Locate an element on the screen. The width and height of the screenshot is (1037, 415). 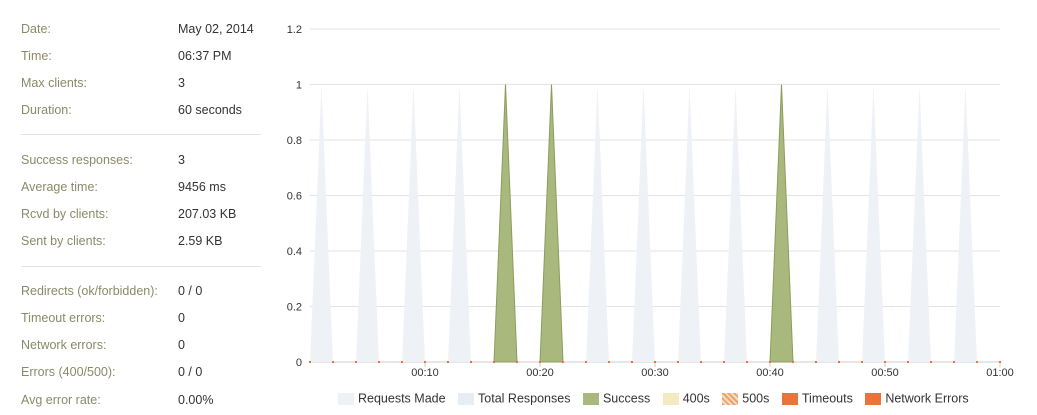
y-tick-label: 0.6 is located at coordinates (294, 197).